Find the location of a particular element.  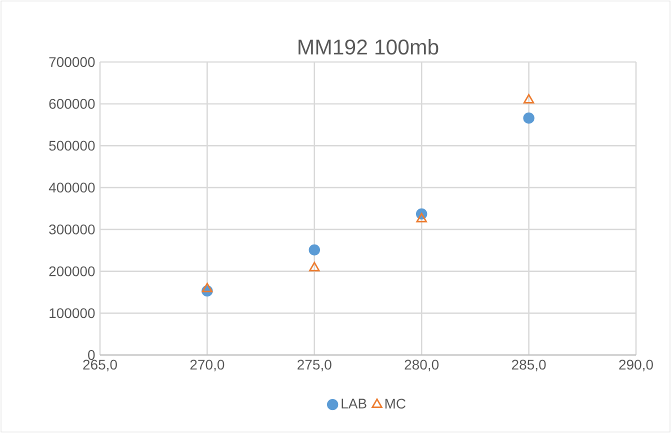

y-tick-label: 400000 is located at coordinates (71, 187).